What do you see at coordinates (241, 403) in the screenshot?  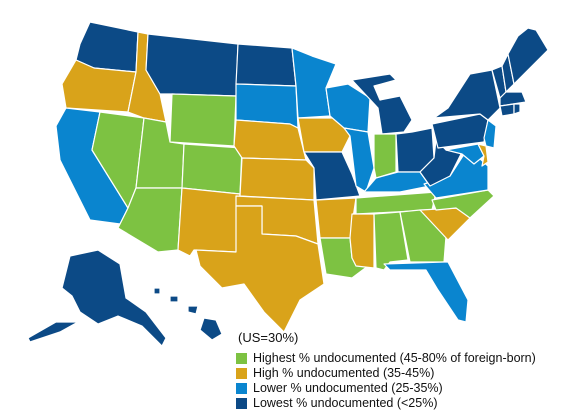 I see `legend-swatch-lowest` at bounding box center [241, 403].